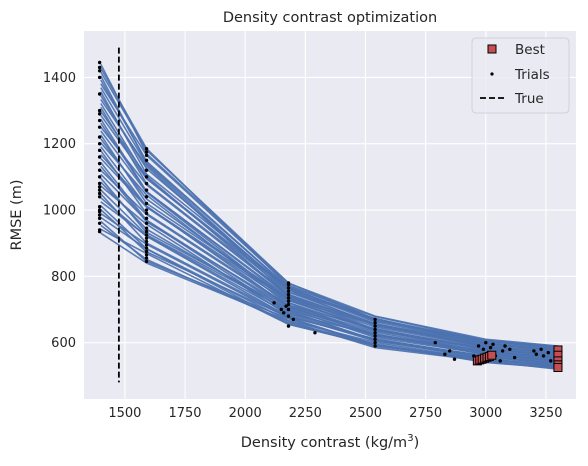  I want to click on legend: Best Trials True, so click(520, 75).